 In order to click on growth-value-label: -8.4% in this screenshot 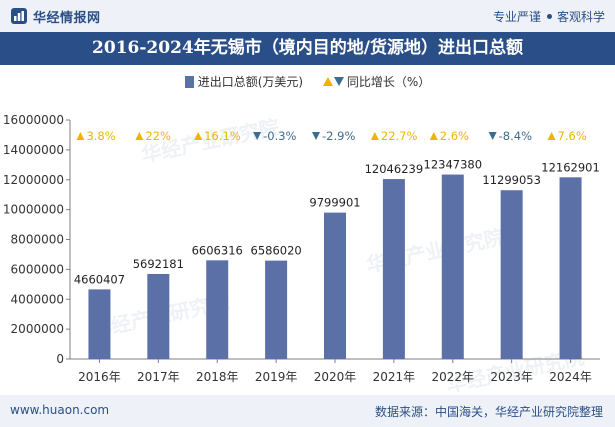, I will do `click(515, 136)`.